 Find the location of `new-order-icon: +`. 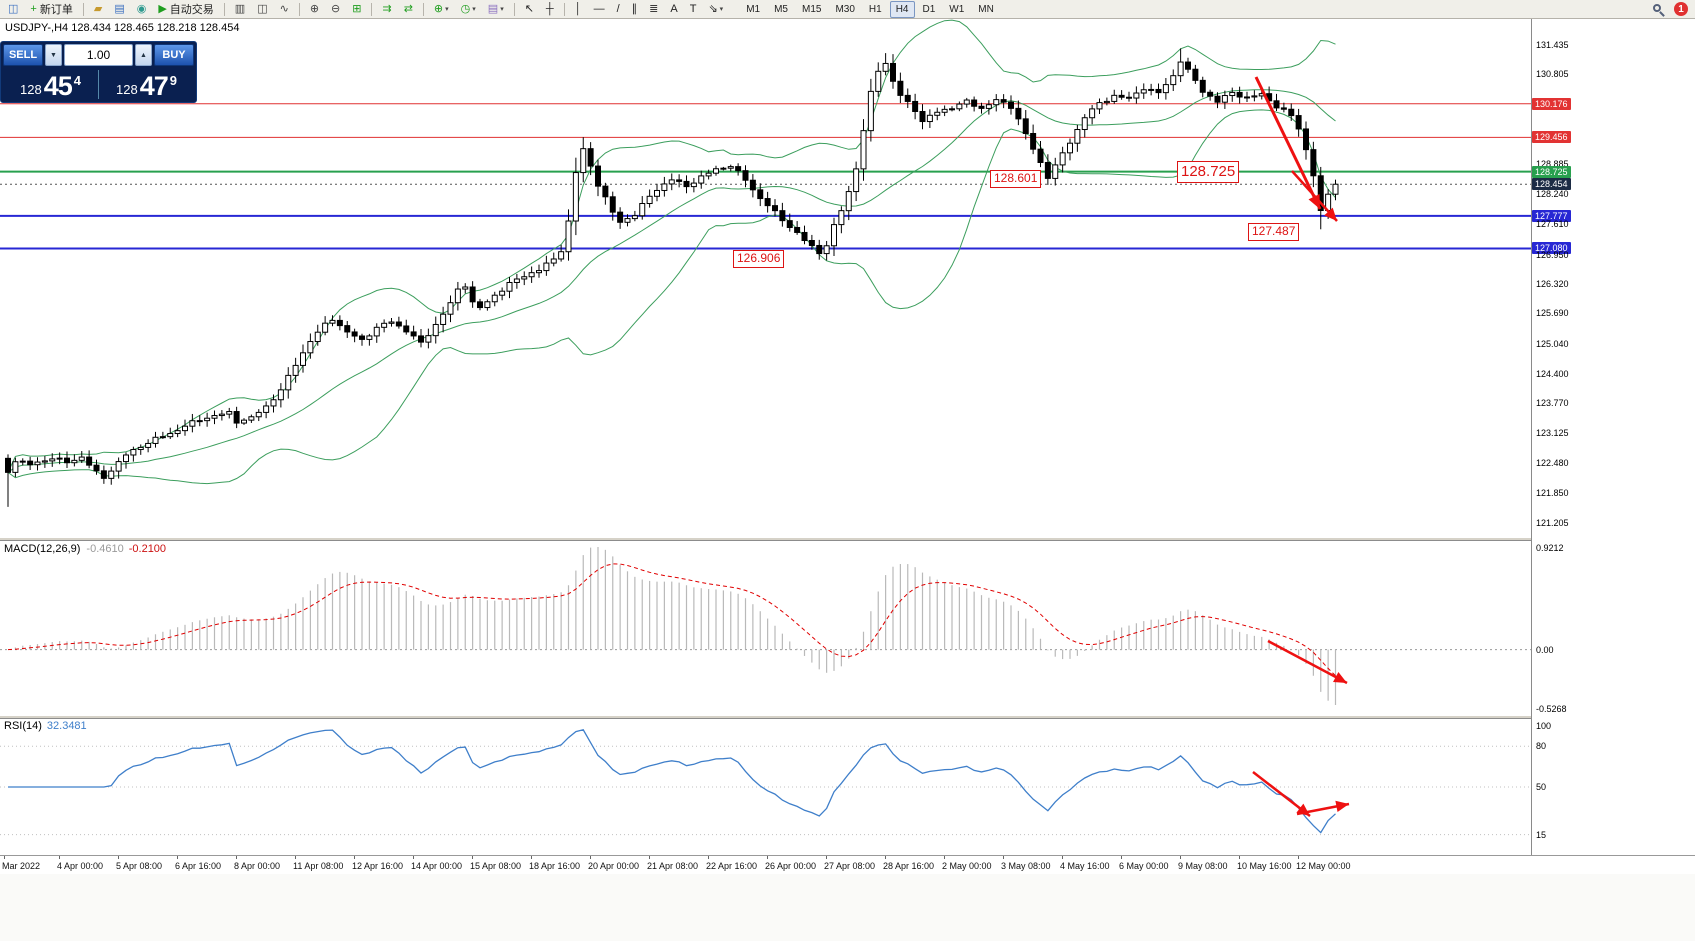

new-order-icon: + is located at coordinates (33, 8).